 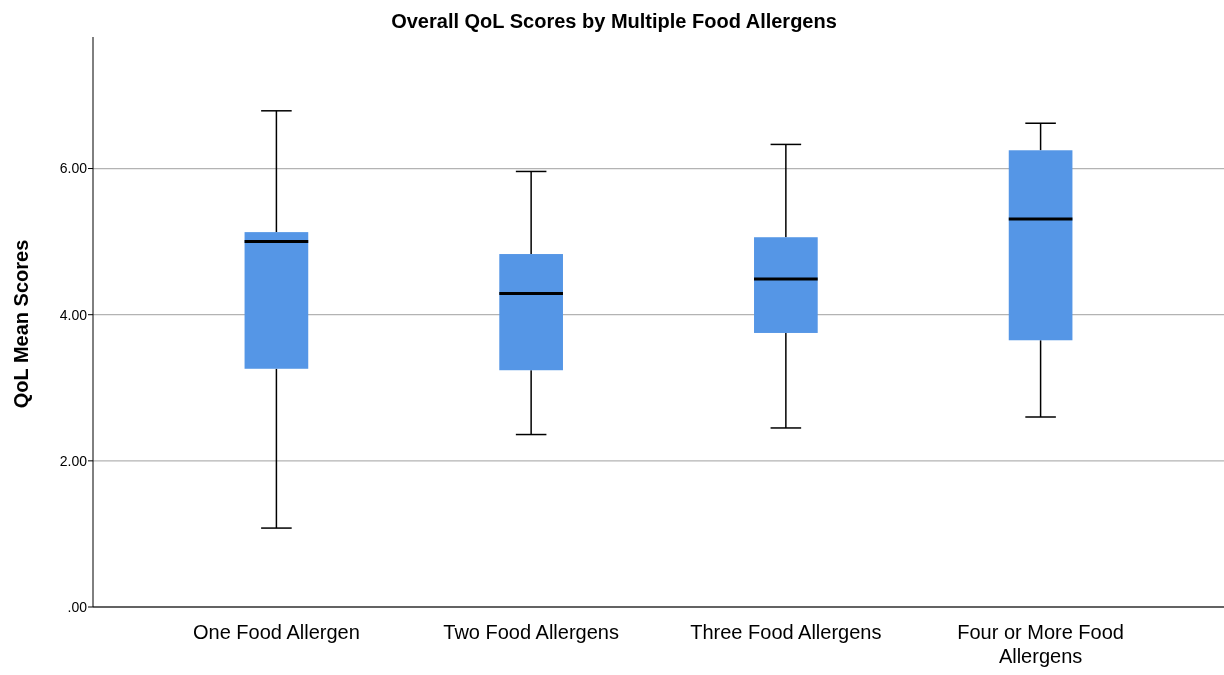 What do you see at coordinates (73, 460) in the screenshot?
I see `y-tick-label: 2.00` at bounding box center [73, 460].